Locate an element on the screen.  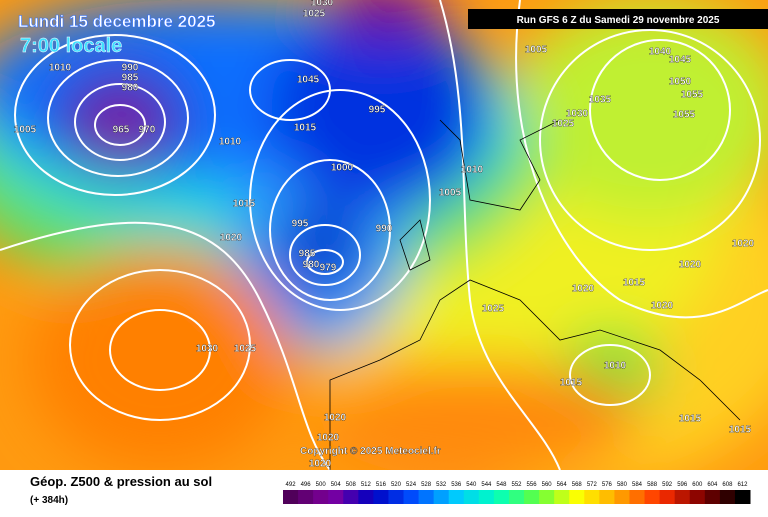
colorbar-label: 592 is located at coordinates (667, 485).